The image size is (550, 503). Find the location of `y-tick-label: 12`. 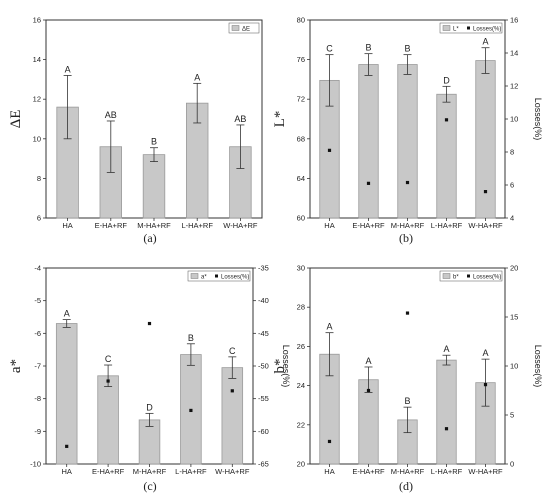

y-tick-label: 12 is located at coordinates (37, 99).